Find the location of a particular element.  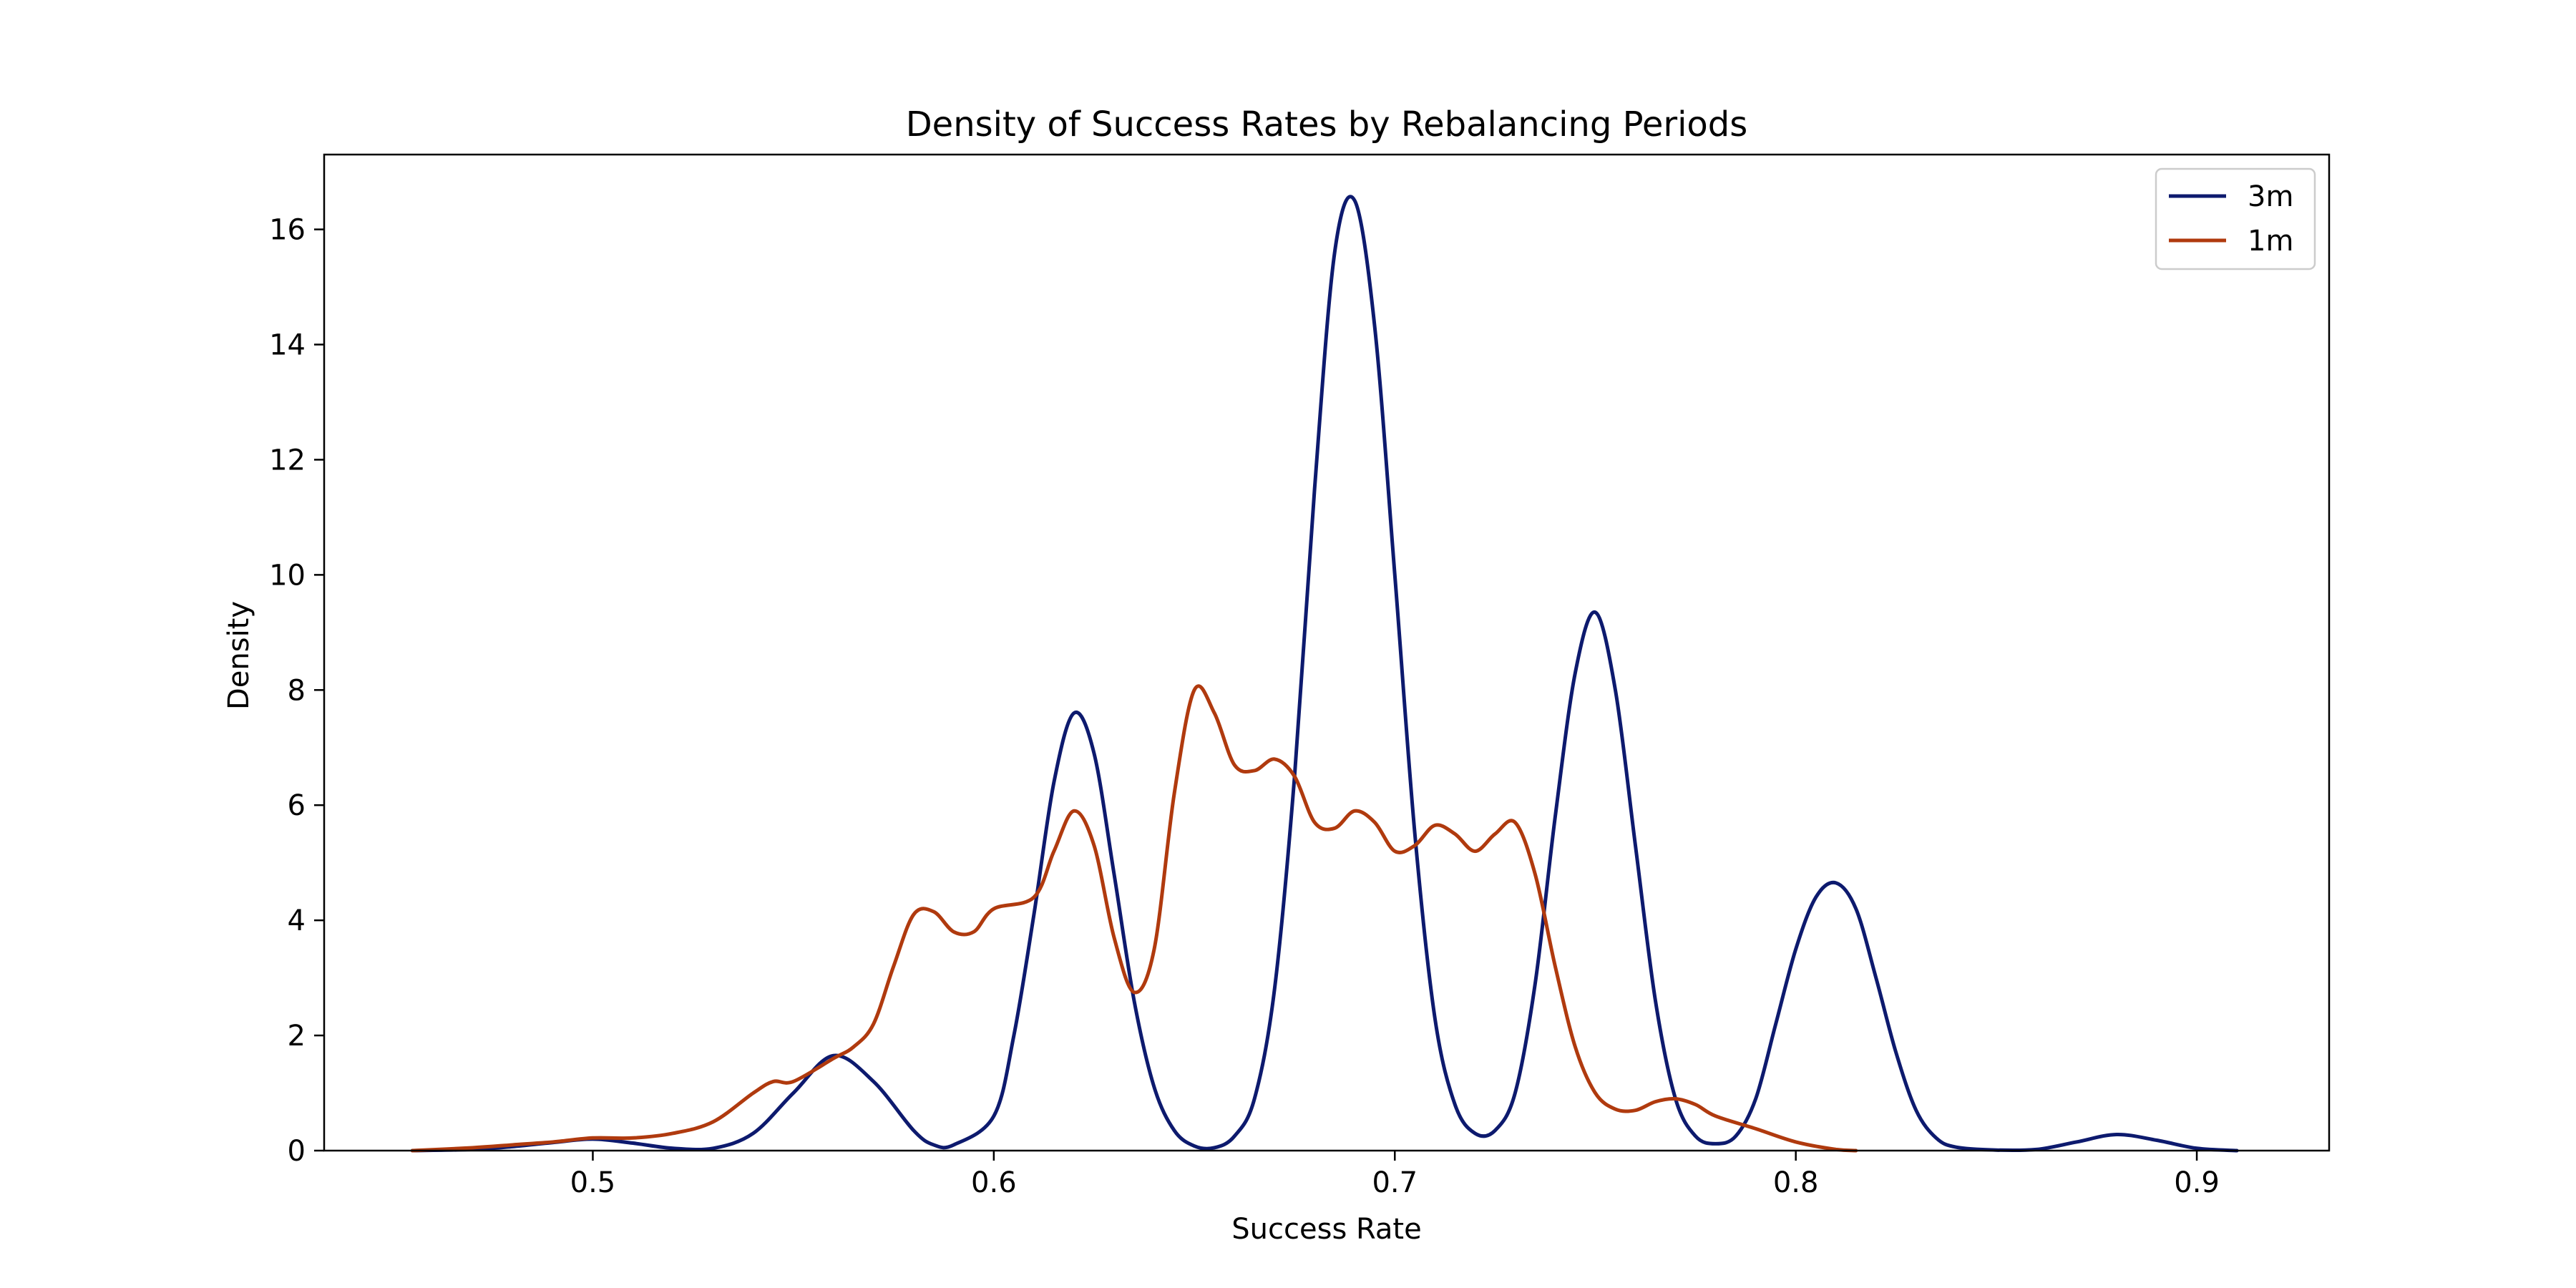

y-tick-label: 16 is located at coordinates (287, 230).